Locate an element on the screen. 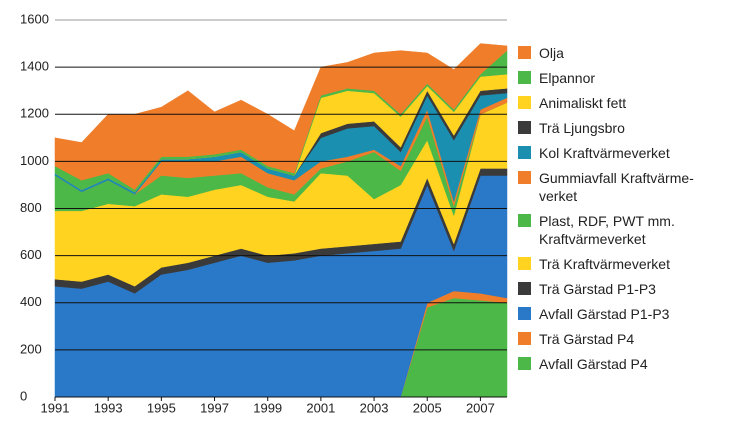 The width and height of the screenshot is (731, 422). legend-label: Olja is located at coordinates (551, 53).